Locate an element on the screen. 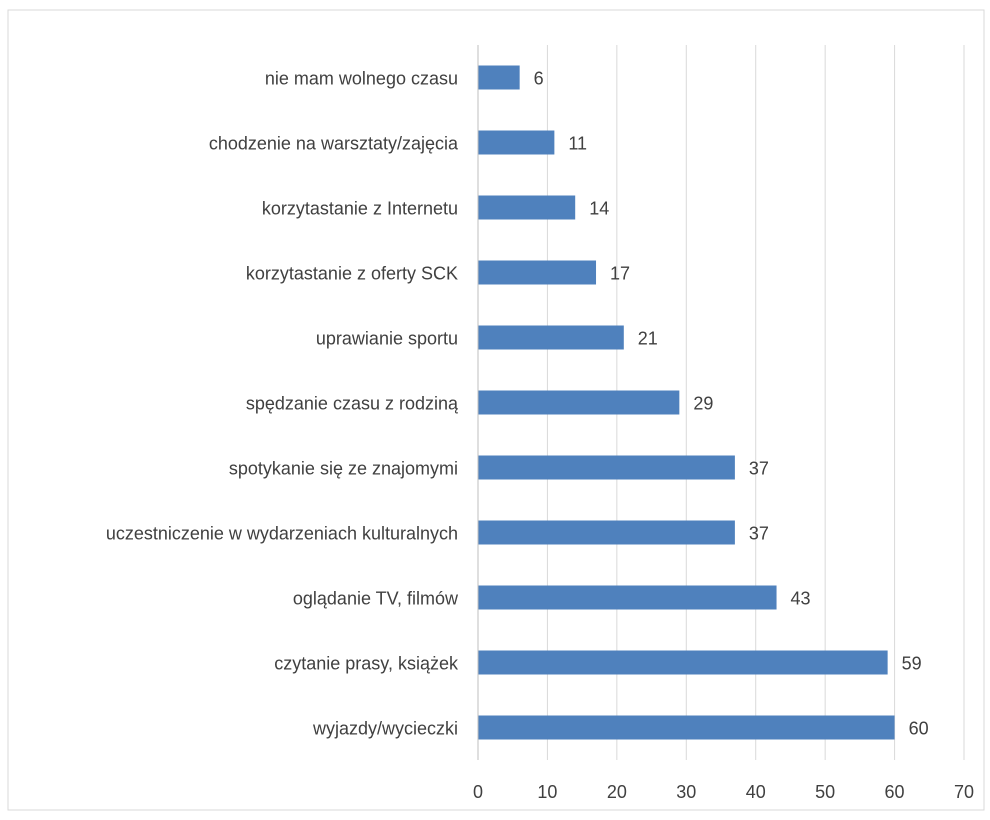 The width and height of the screenshot is (990, 820). x-tick-label: 60 is located at coordinates (895, 792).